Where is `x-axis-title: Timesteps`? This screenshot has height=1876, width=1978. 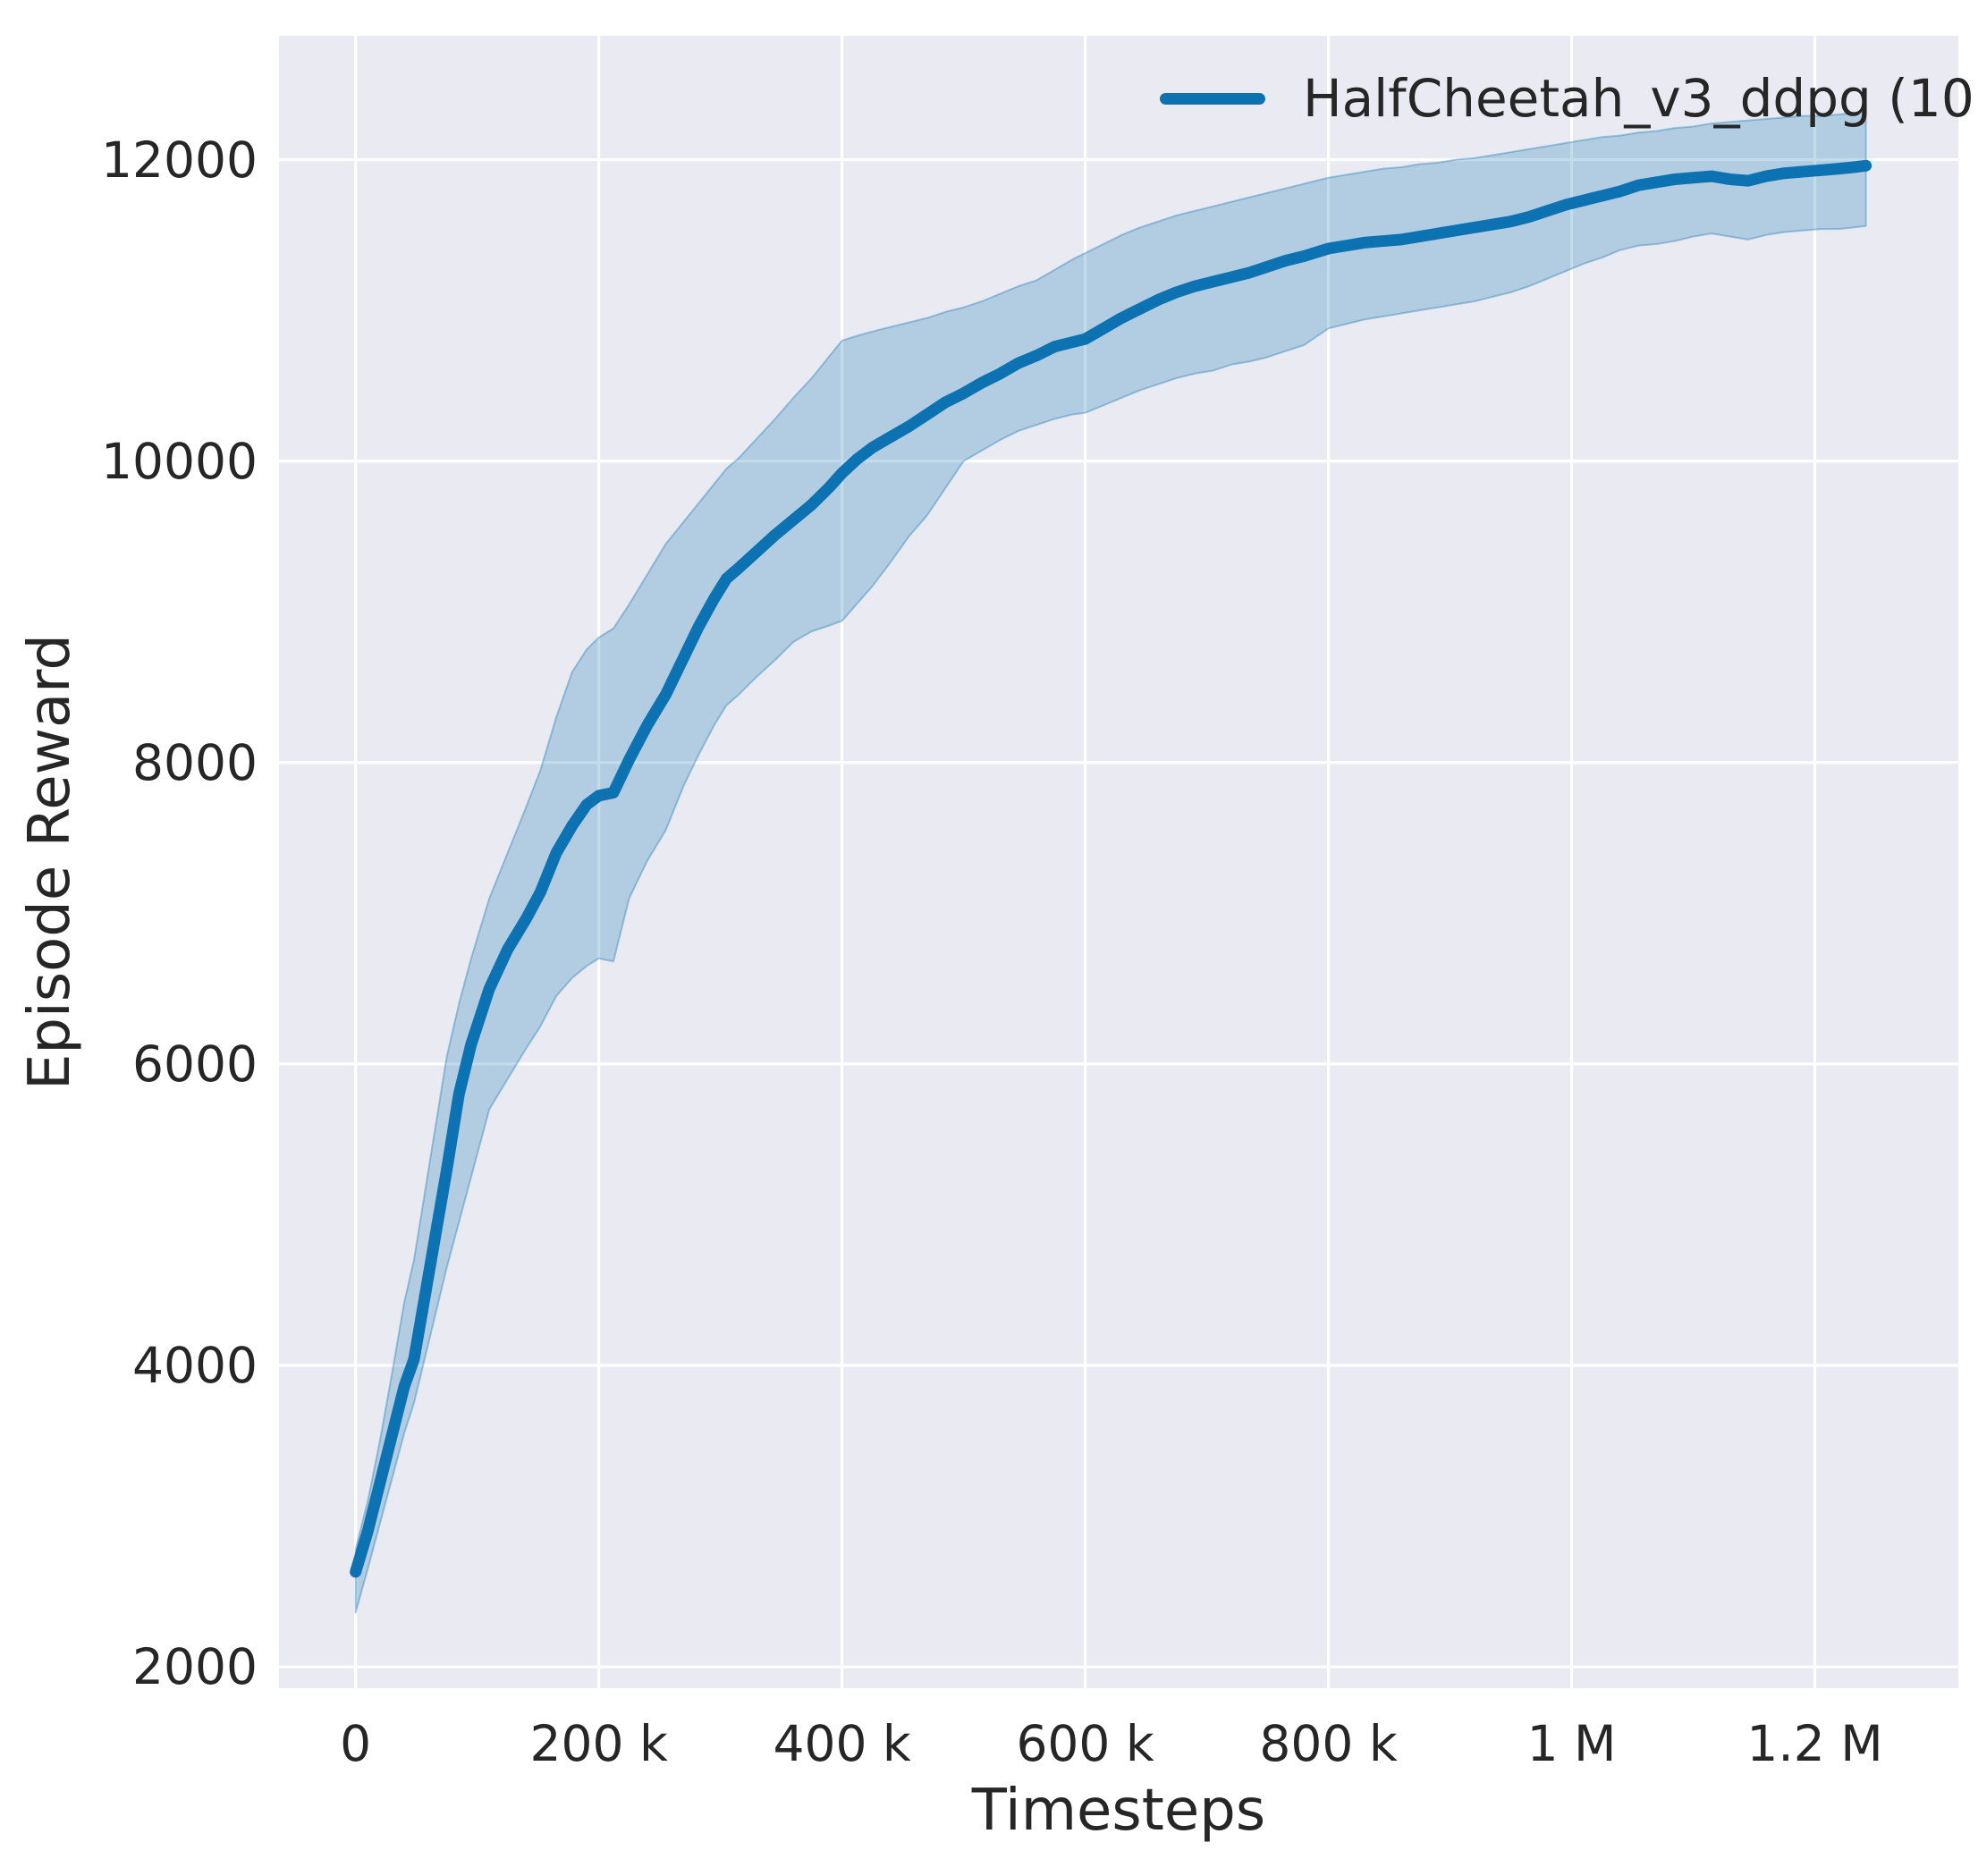 x-axis-title: Timesteps is located at coordinates (1118, 1811).